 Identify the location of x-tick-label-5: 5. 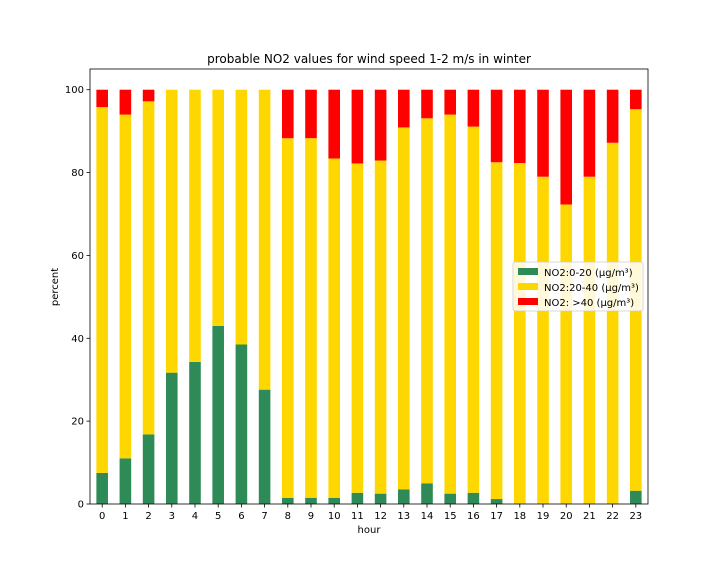
(218, 516).